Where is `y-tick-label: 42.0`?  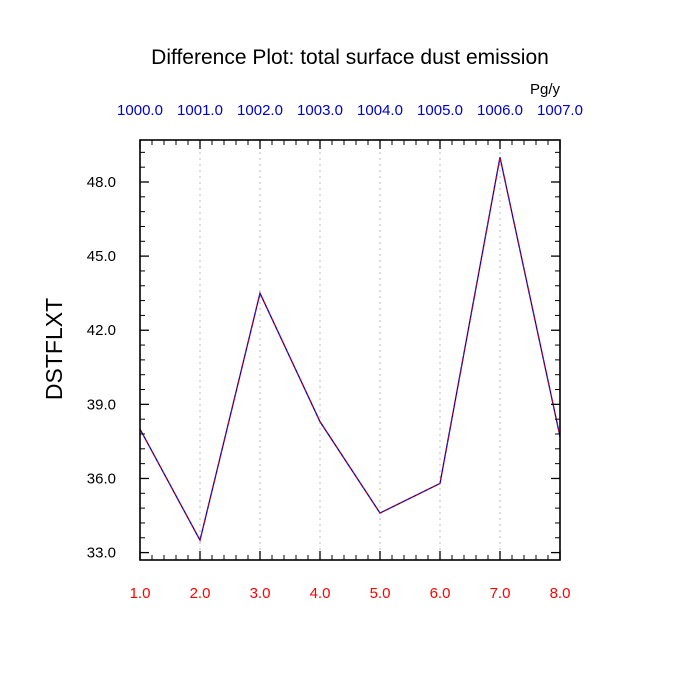 y-tick-label: 42.0 is located at coordinates (101, 330).